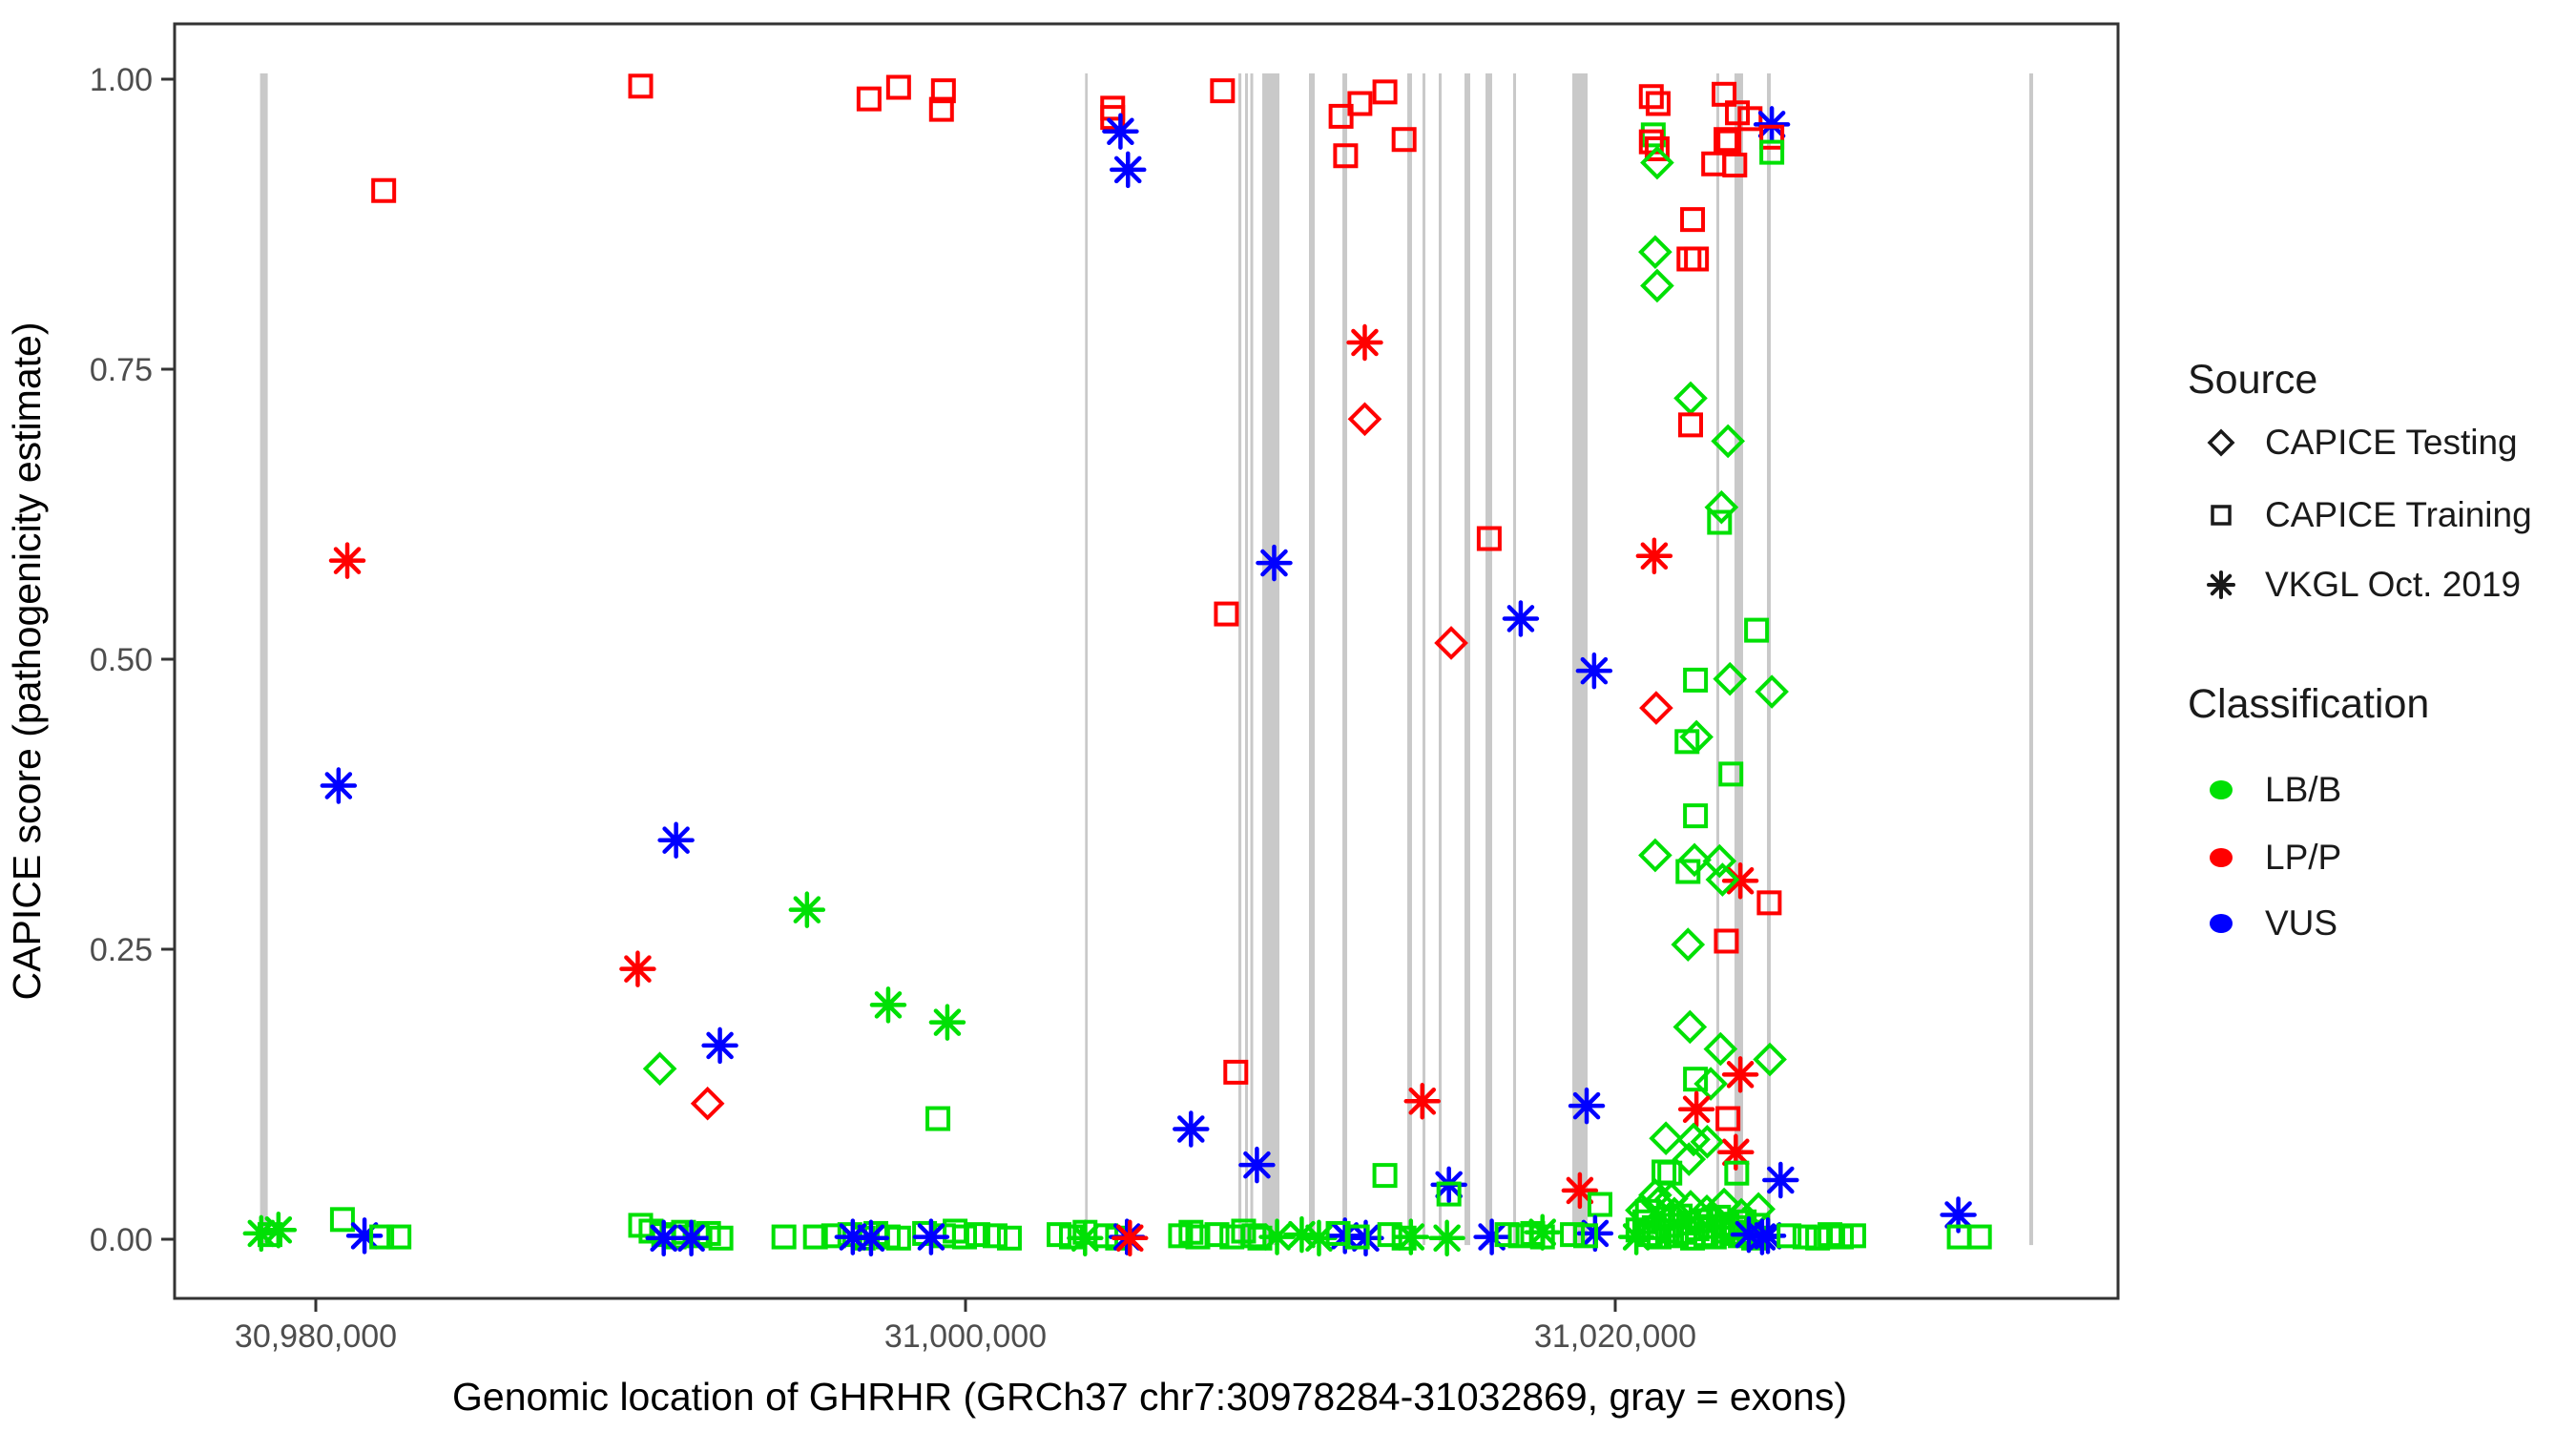 The image size is (2576, 1431). What do you see at coordinates (2303, 857) in the screenshot?
I see `legend-classification-item-label: LP/P` at bounding box center [2303, 857].